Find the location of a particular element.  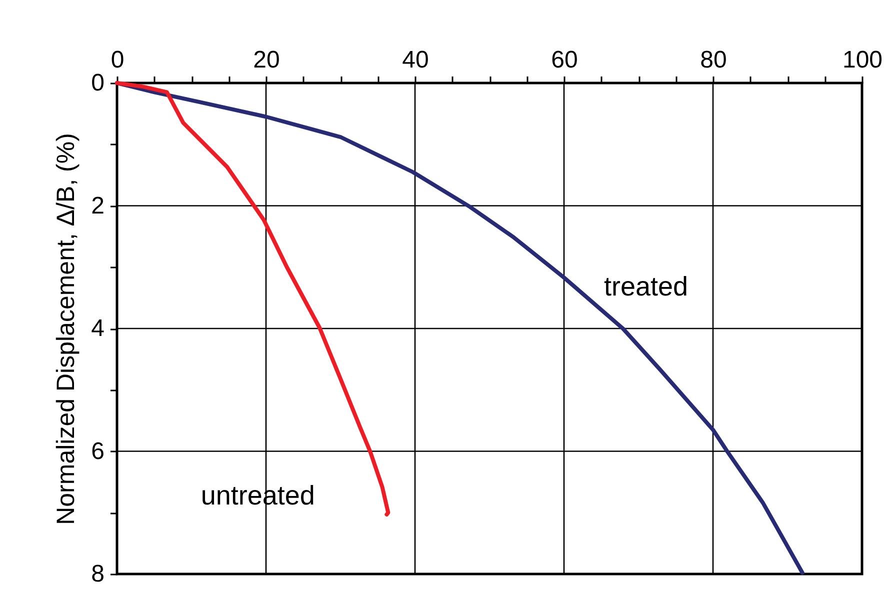

x-tick-label: 60 is located at coordinates (564, 60).